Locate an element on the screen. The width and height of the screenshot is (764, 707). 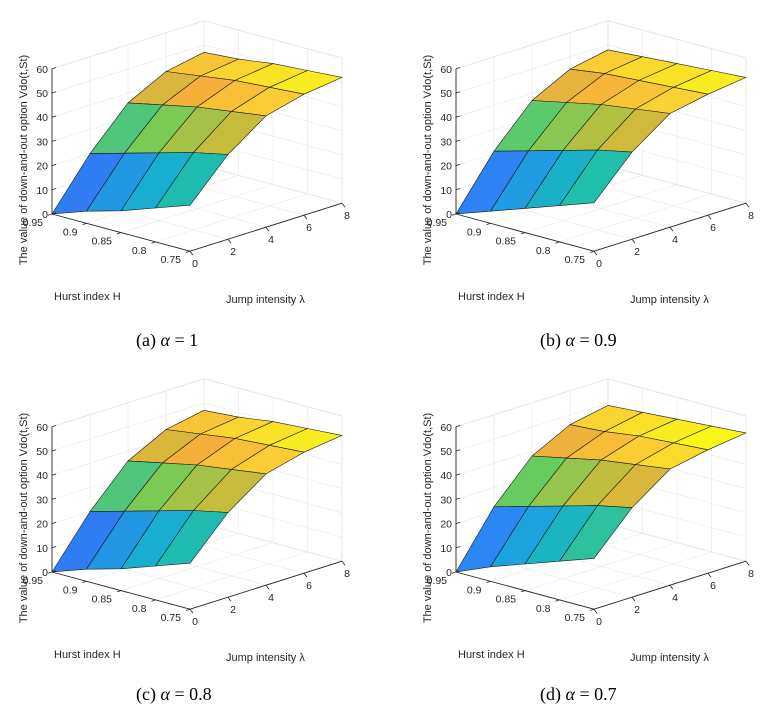
y-tick-label: 0.75 is located at coordinates (575, 618).